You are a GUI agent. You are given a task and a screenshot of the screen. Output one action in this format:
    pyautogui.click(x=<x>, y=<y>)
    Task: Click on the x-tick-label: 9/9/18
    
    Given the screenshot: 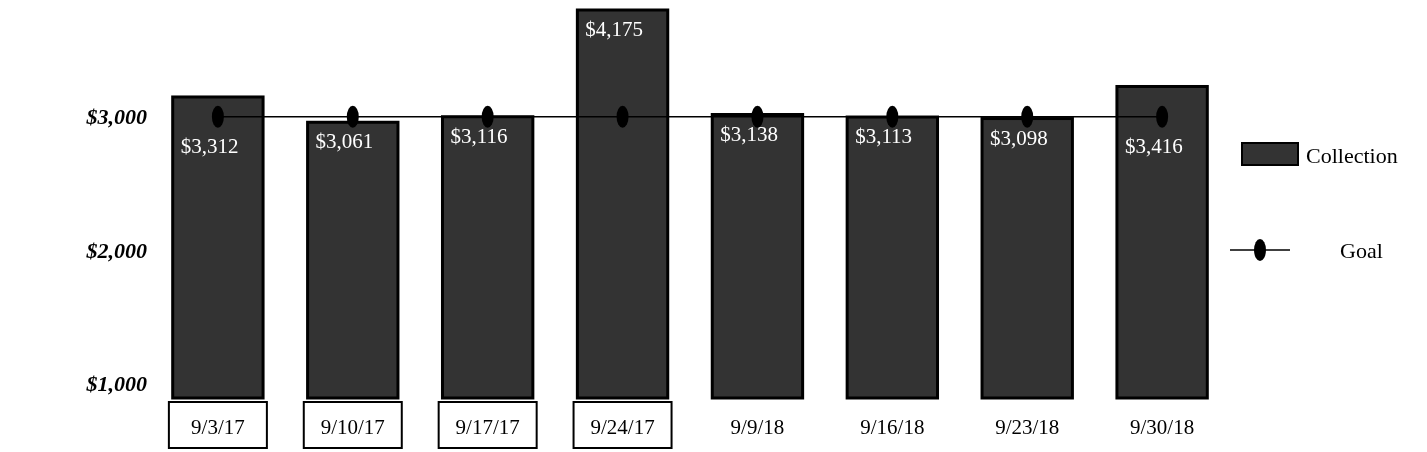 What is the action you would take?
    pyautogui.click(x=757, y=427)
    